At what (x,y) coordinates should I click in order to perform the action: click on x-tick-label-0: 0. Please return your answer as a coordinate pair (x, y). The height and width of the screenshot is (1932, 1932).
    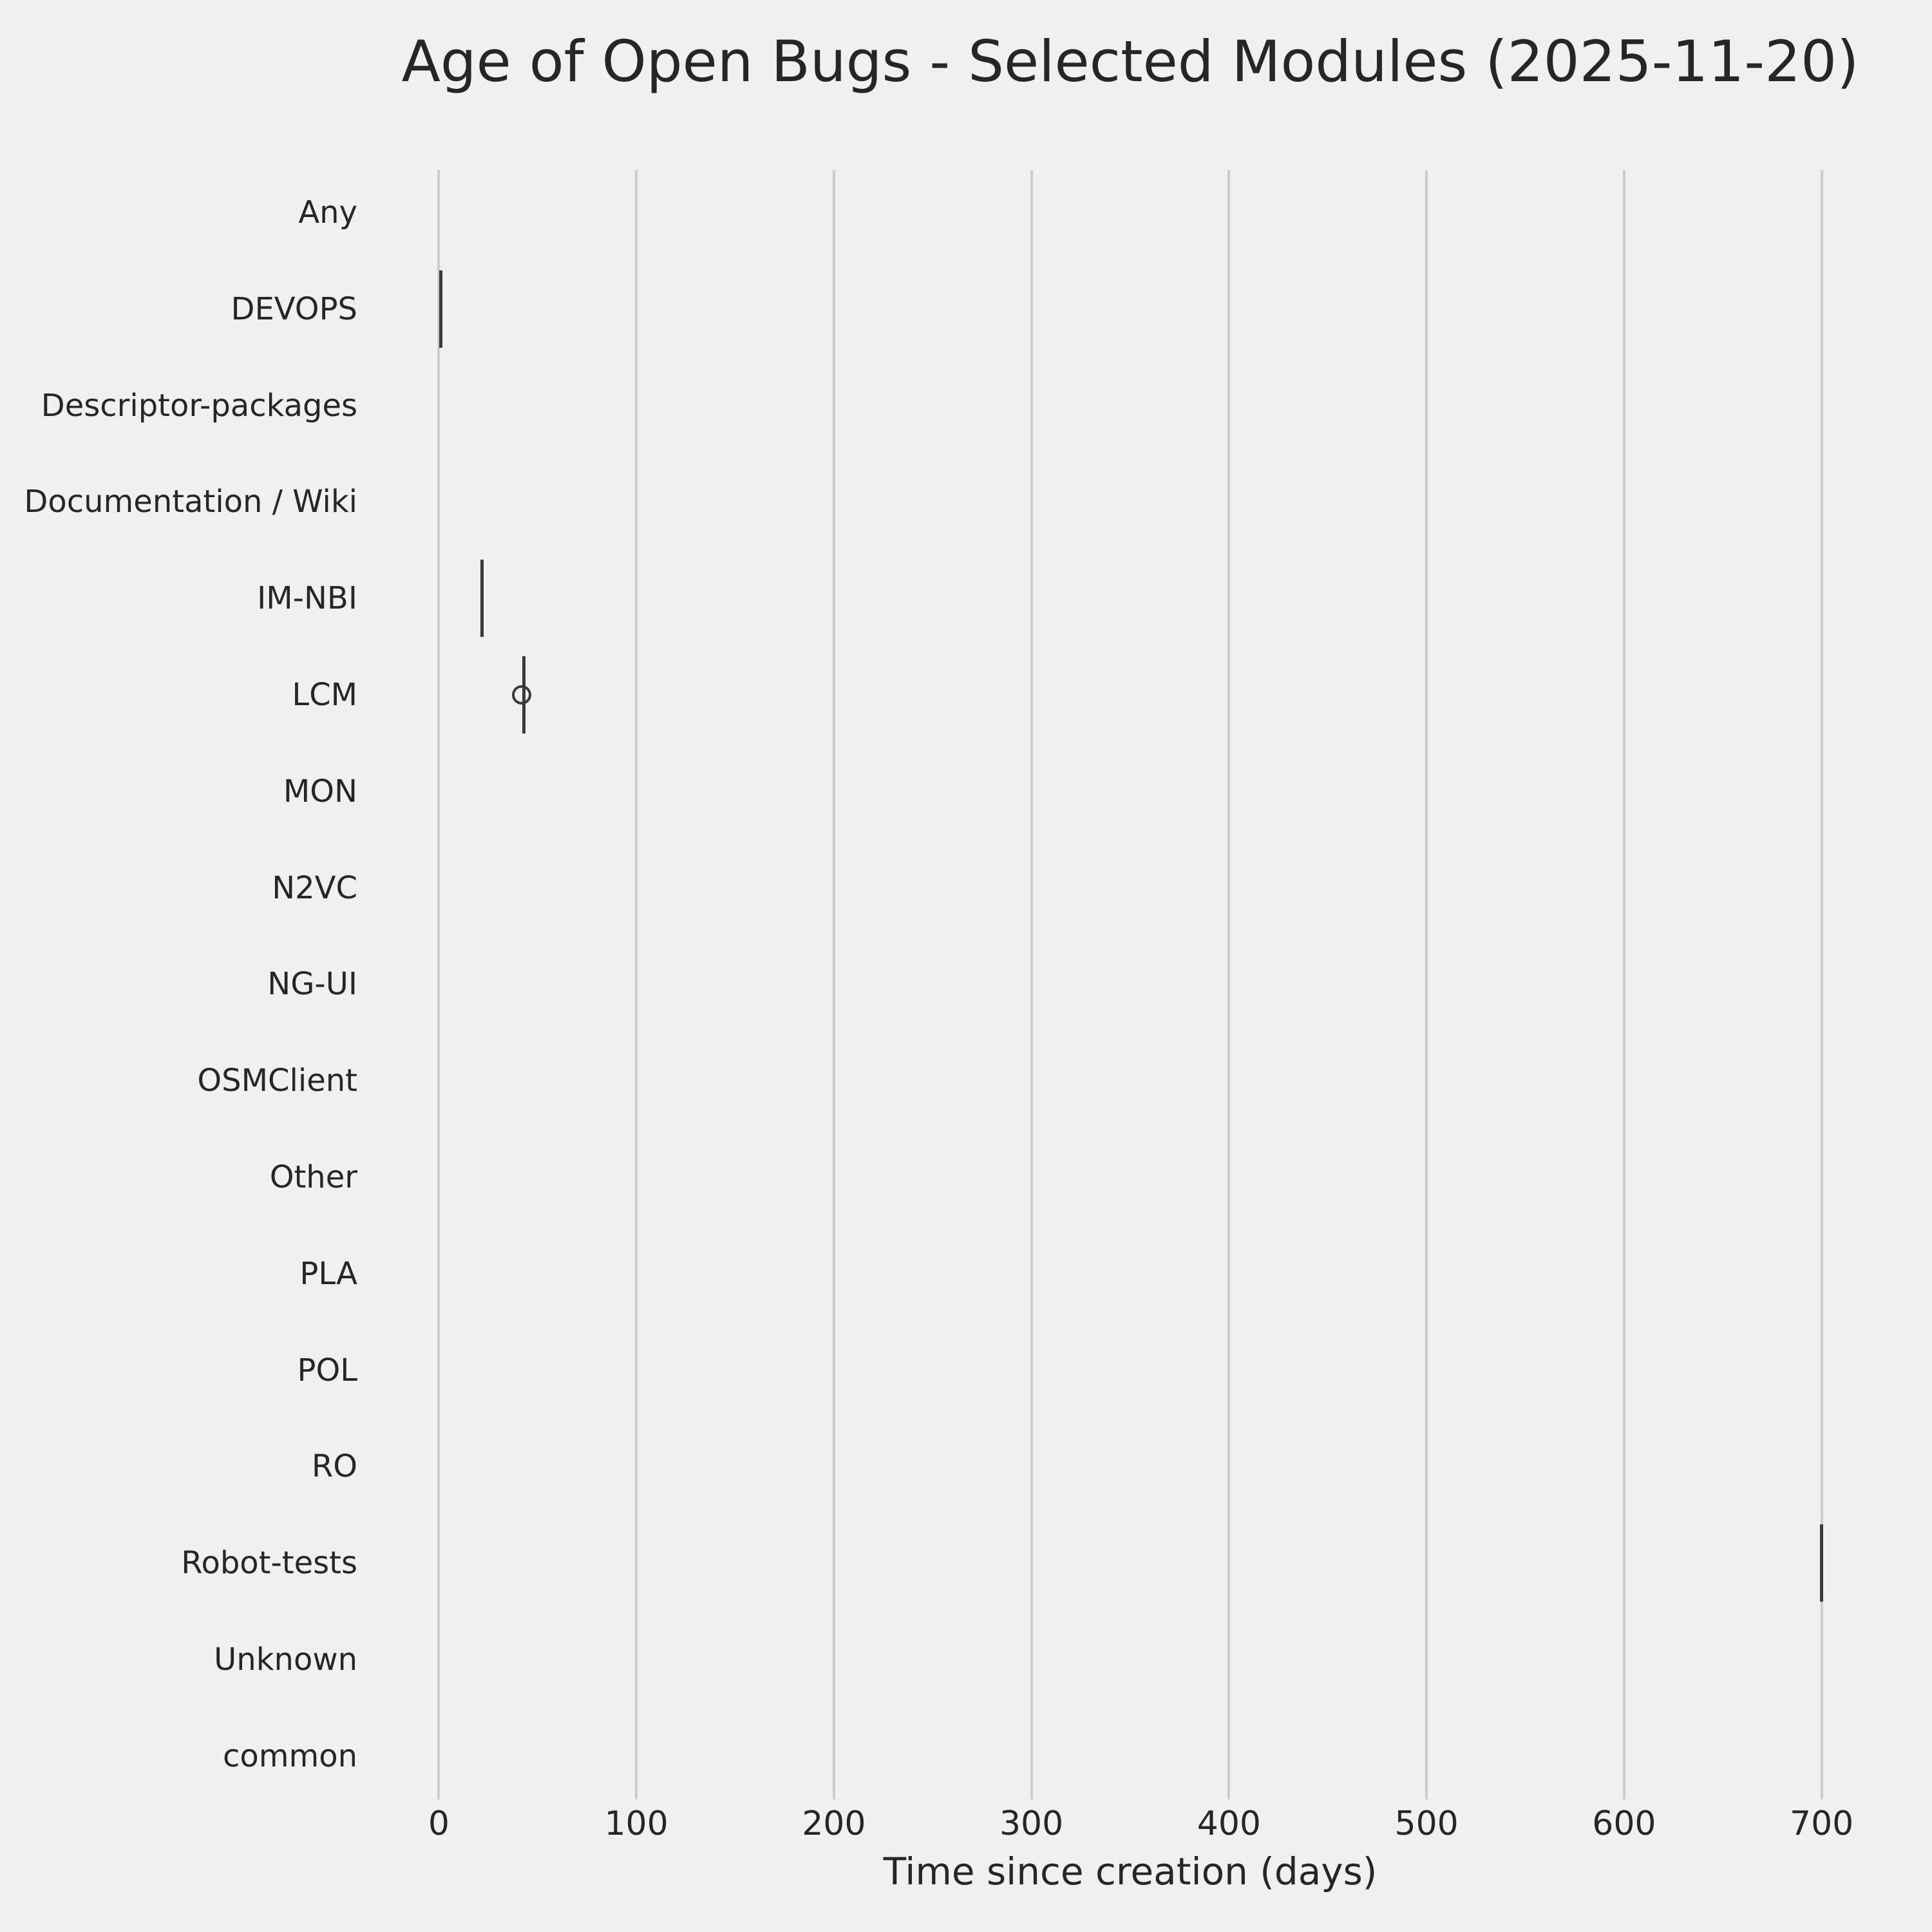
    Looking at the image, I should click on (439, 1824).